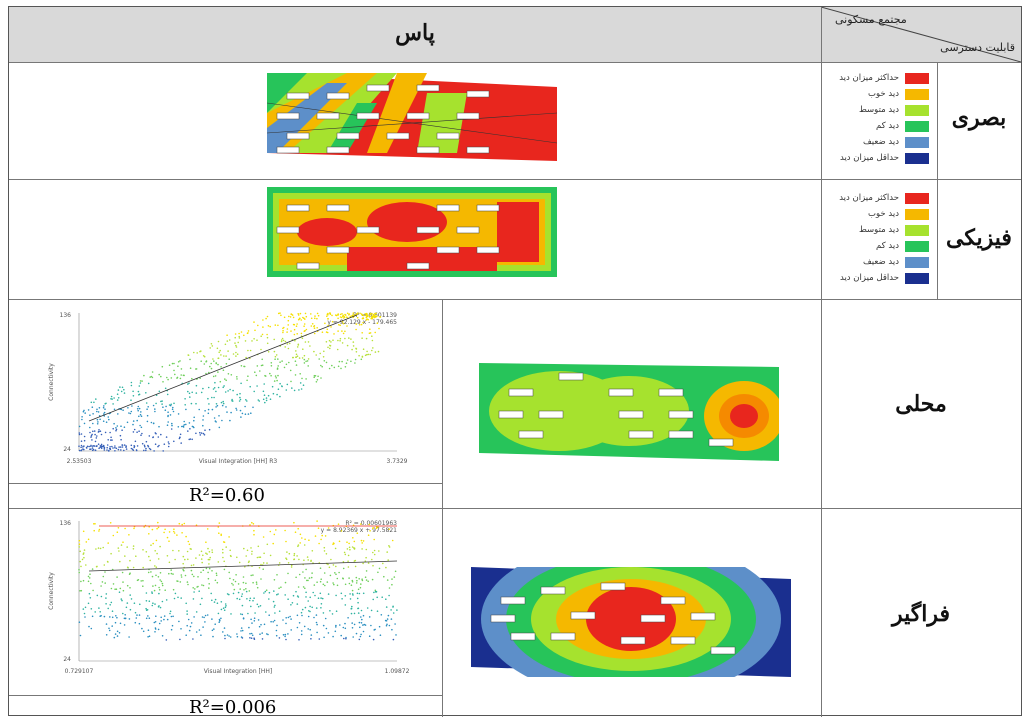  Describe the element at coordinates (979, 238) in the screenshot. I see `row-label-physical: فیزیکی` at that location.